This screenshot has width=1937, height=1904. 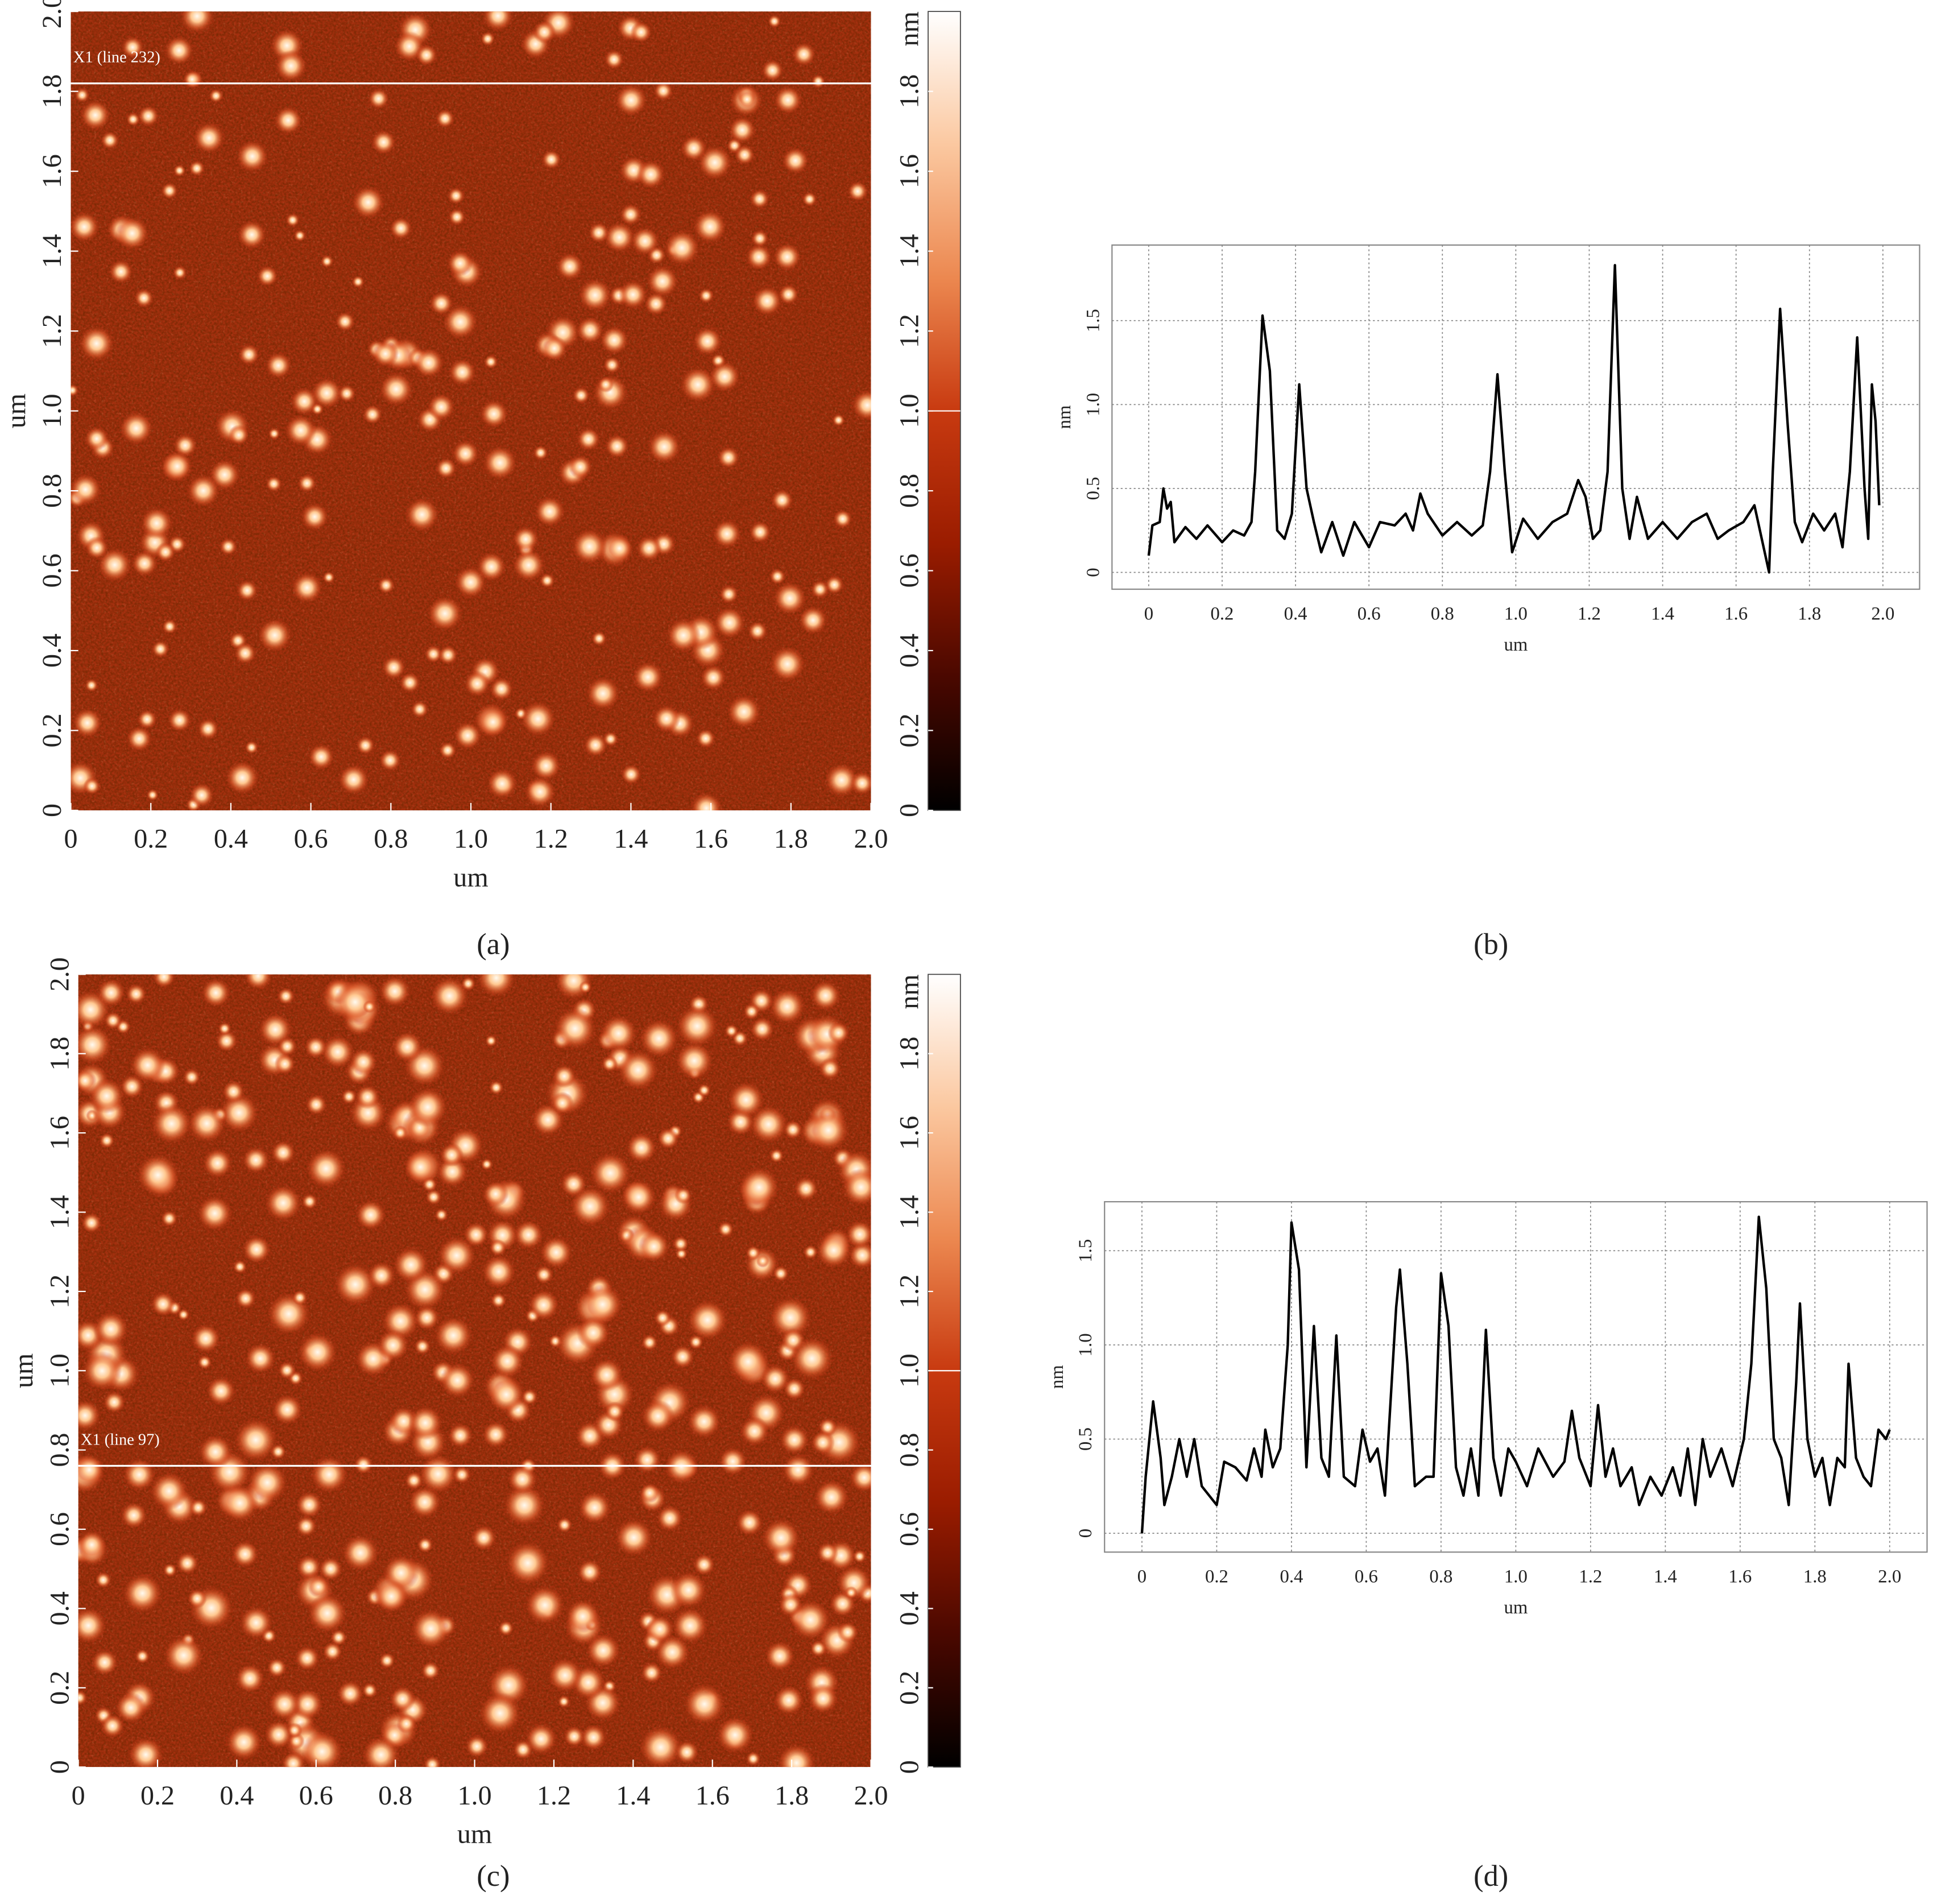 I want to click on x-tick-label: 0, so click(x=78, y=1796).